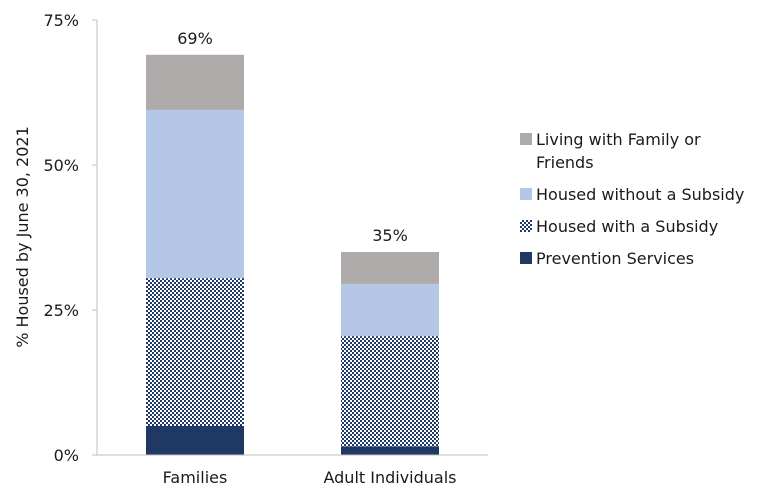 The height and width of the screenshot is (494, 760). What do you see at coordinates (389, 477) in the screenshot?
I see `x-tick-label-adult-individuals: Adult Individuals` at bounding box center [389, 477].